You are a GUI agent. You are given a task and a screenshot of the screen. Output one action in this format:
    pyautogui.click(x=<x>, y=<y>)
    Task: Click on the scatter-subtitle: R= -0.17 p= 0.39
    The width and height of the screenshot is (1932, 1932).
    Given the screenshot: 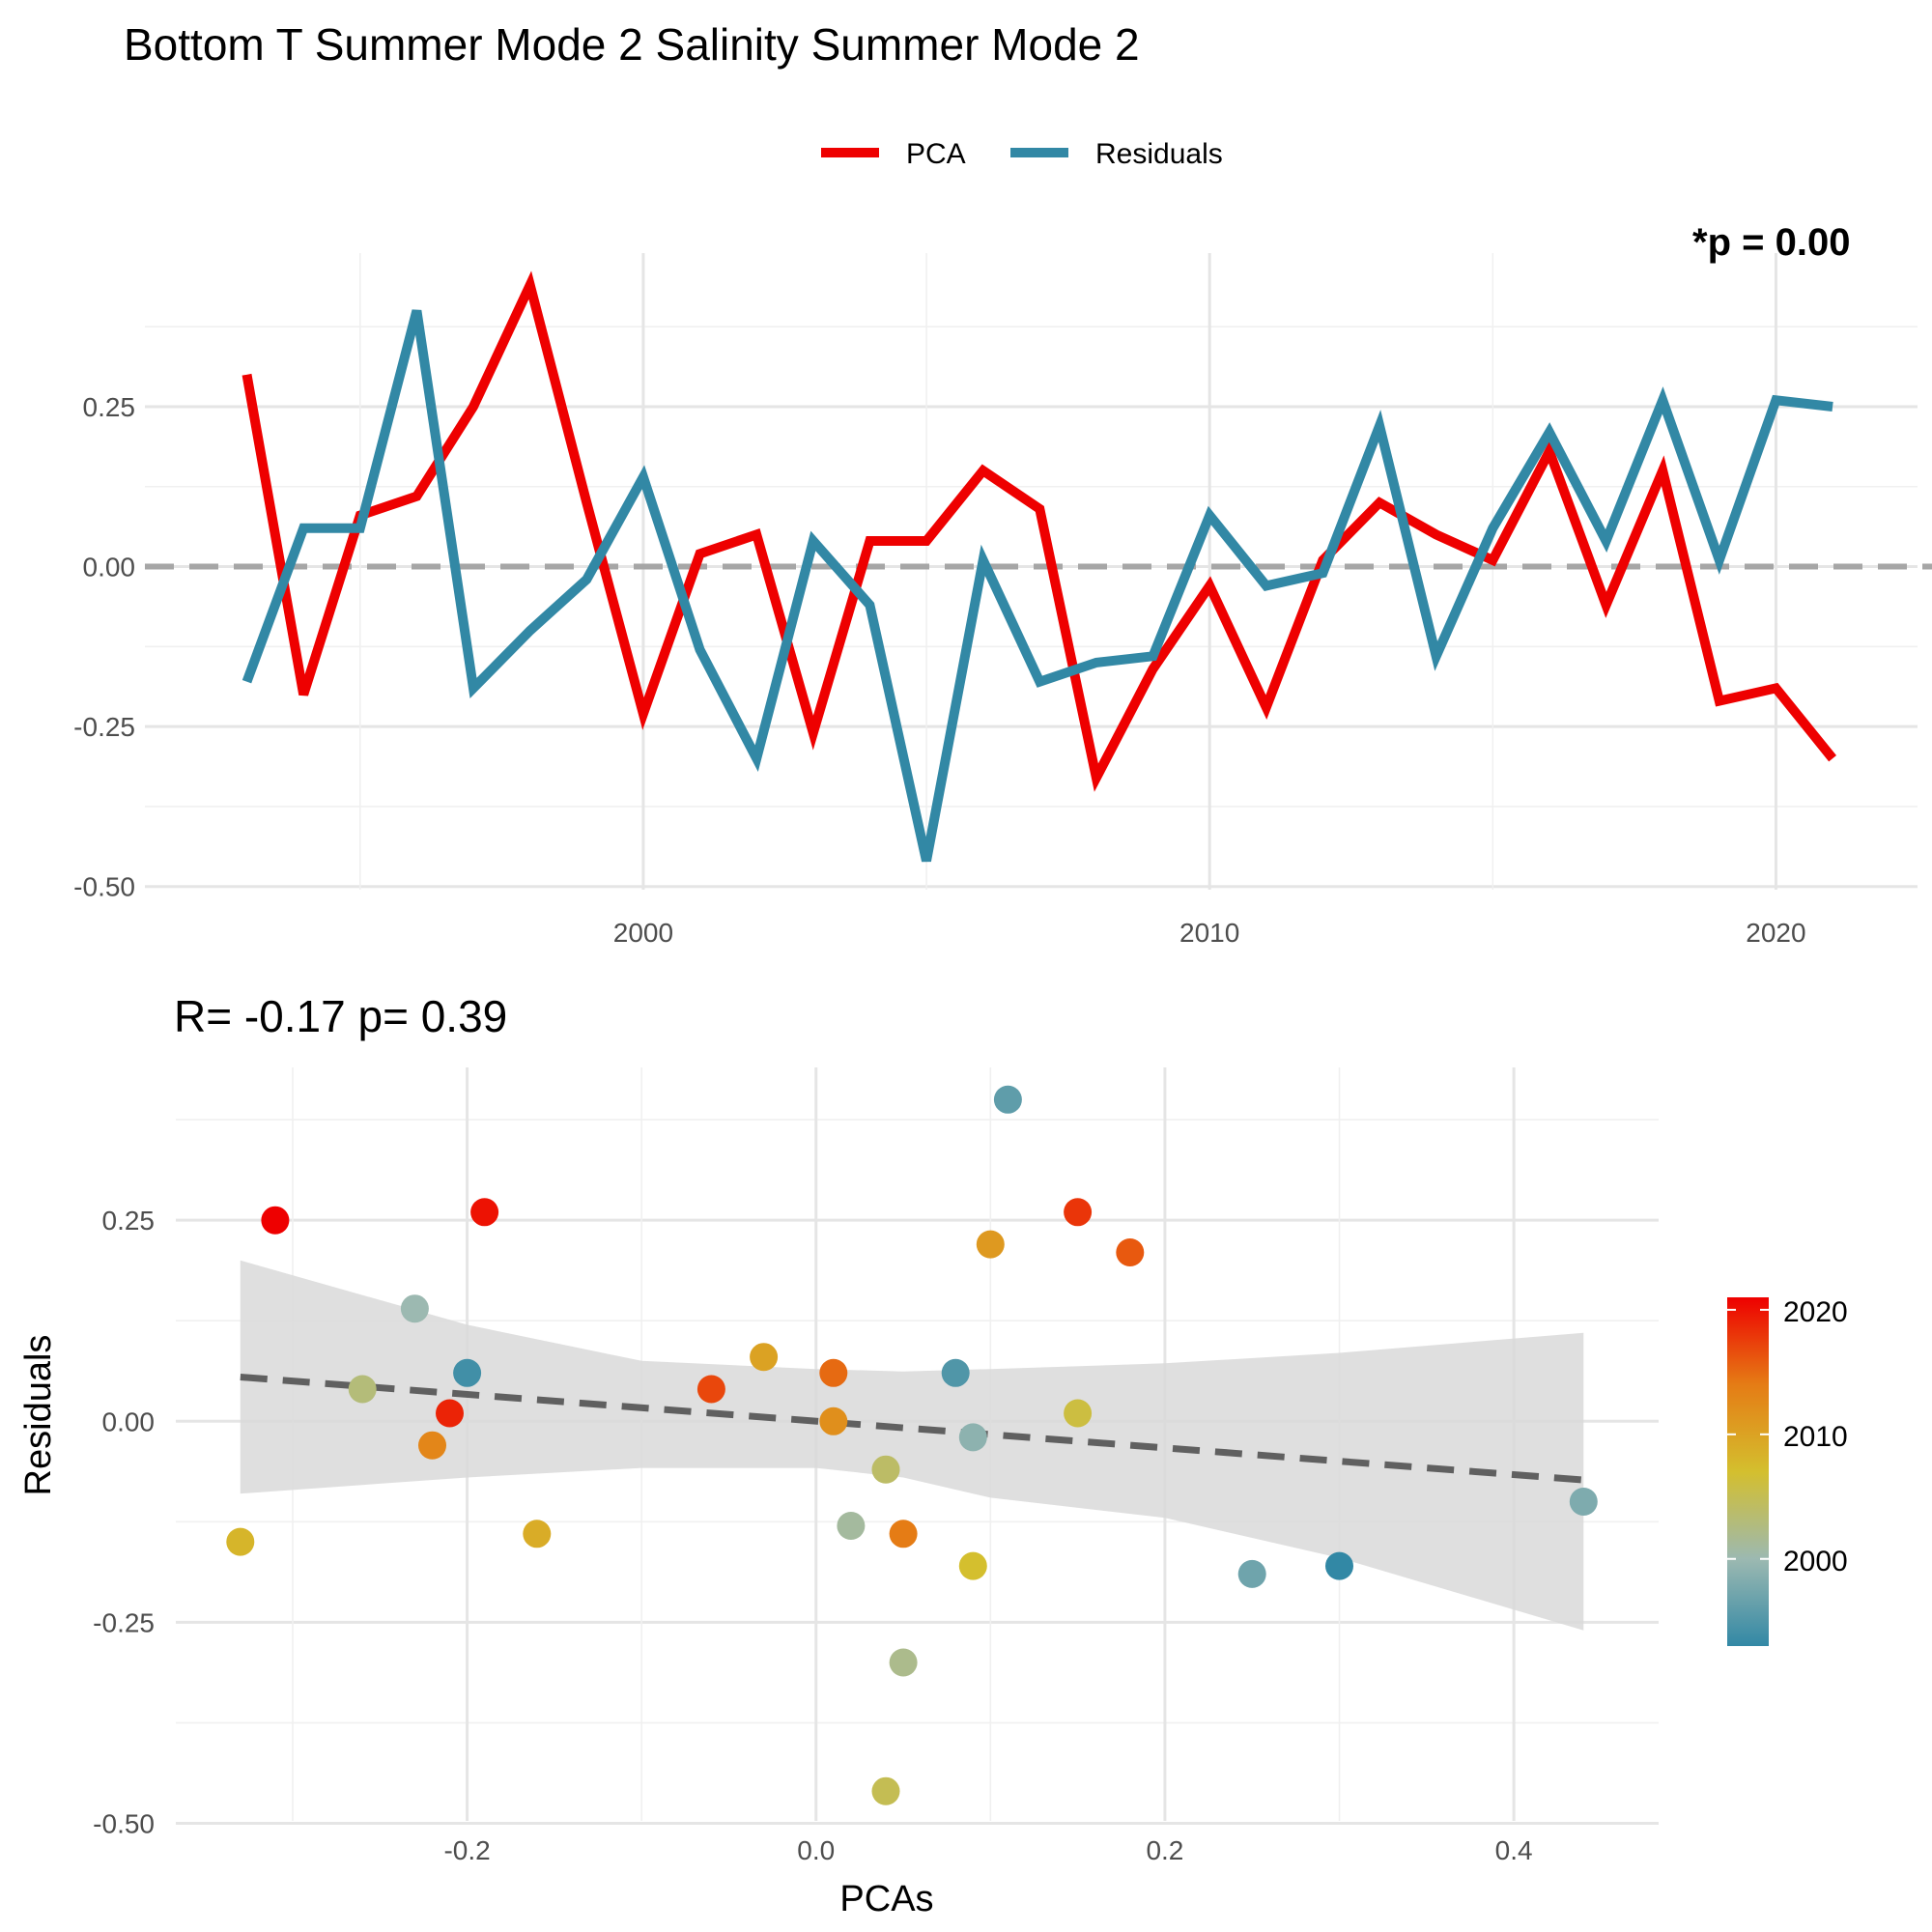 What is the action you would take?
    pyautogui.click(x=340, y=1016)
    